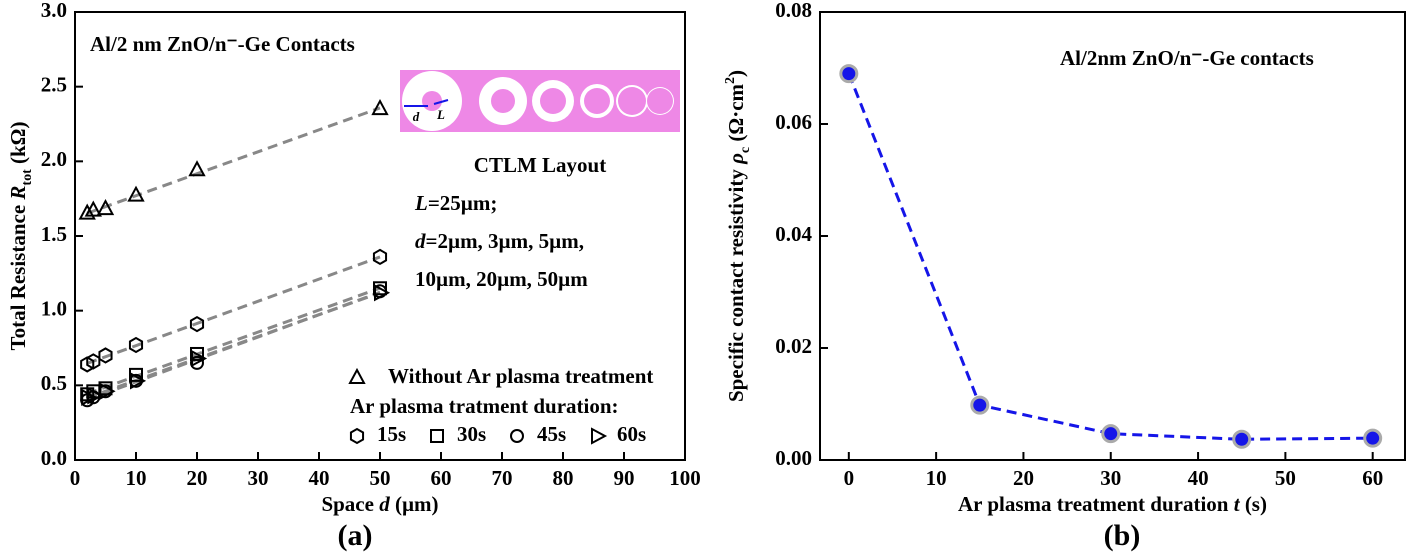 This screenshot has width=1419, height=558. I want to click on y-axis-label-part: Total Resistance, so click(18, 275).